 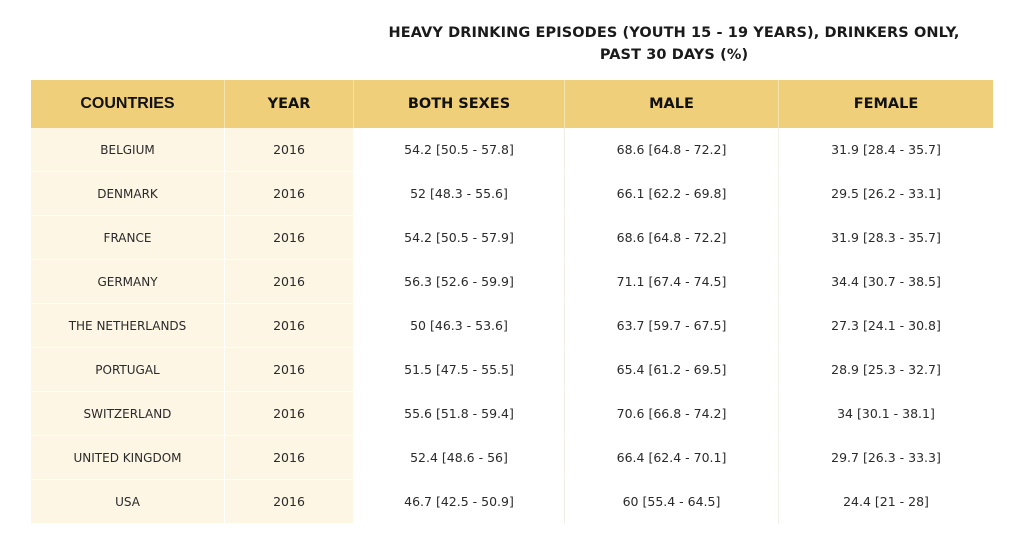 What do you see at coordinates (886, 502) in the screenshot?
I see `female-cell: 24.4 [21 - 28]` at bounding box center [886, 502].